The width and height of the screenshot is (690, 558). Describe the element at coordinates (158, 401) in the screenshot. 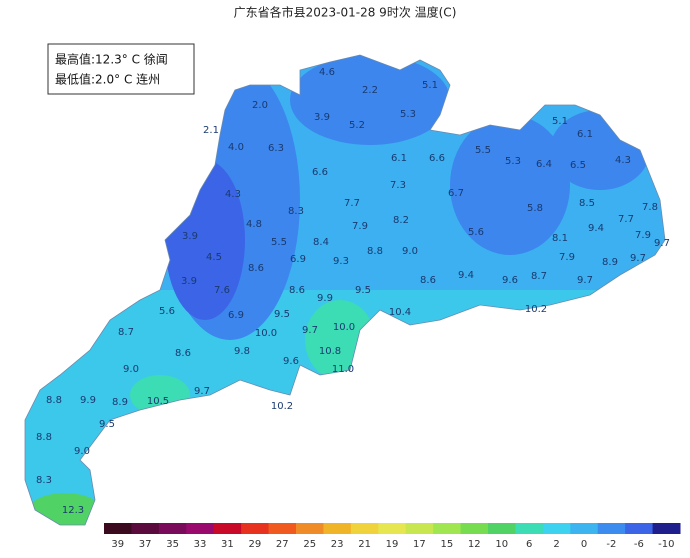

I see `station-value: 10.5` at that location.